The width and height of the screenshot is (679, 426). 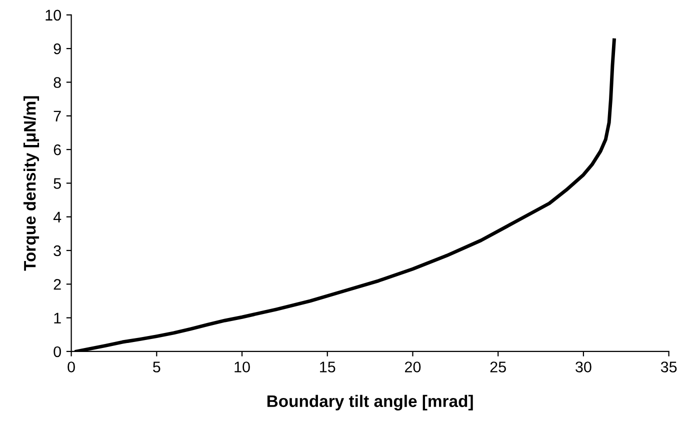 What do you see at coordinates (57, 318) in the screenshot?
I see `y-tick-label: 1` at bounding box center [57, 318].